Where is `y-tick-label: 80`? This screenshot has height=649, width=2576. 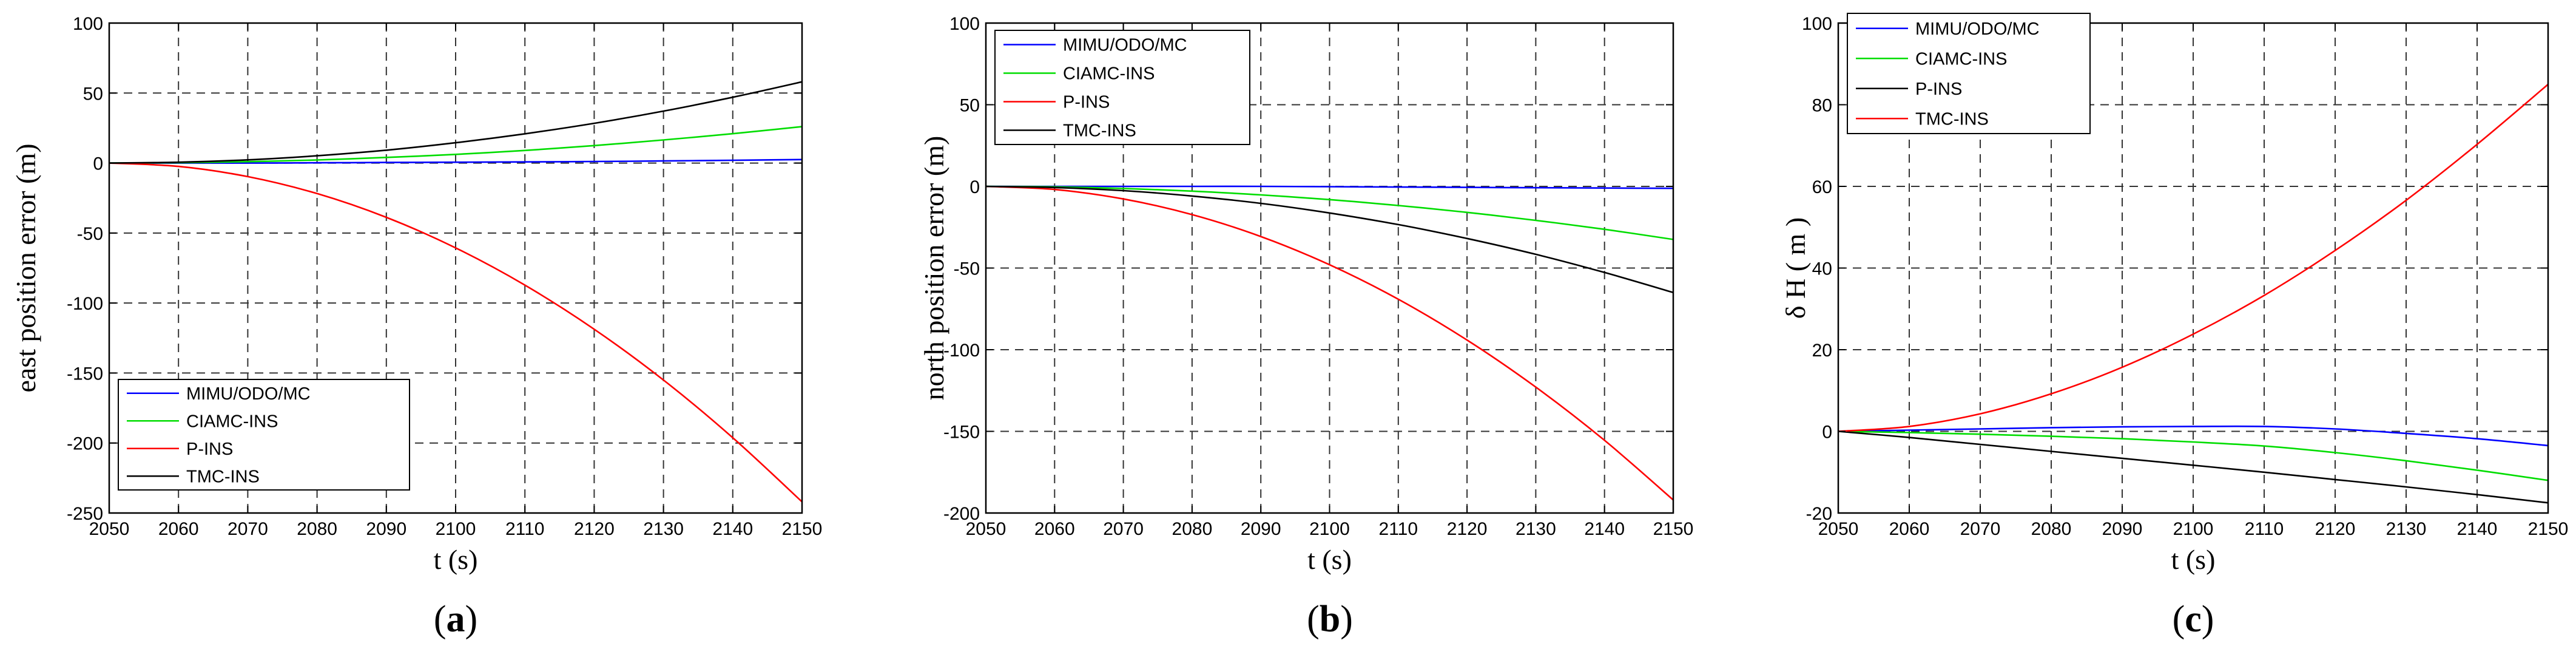
y-tick-label: 80 is located at coordinates (1822, 106).